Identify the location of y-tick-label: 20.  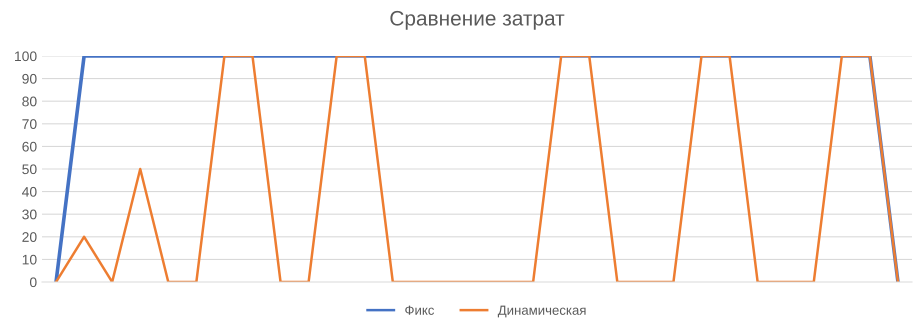
(29, 237).